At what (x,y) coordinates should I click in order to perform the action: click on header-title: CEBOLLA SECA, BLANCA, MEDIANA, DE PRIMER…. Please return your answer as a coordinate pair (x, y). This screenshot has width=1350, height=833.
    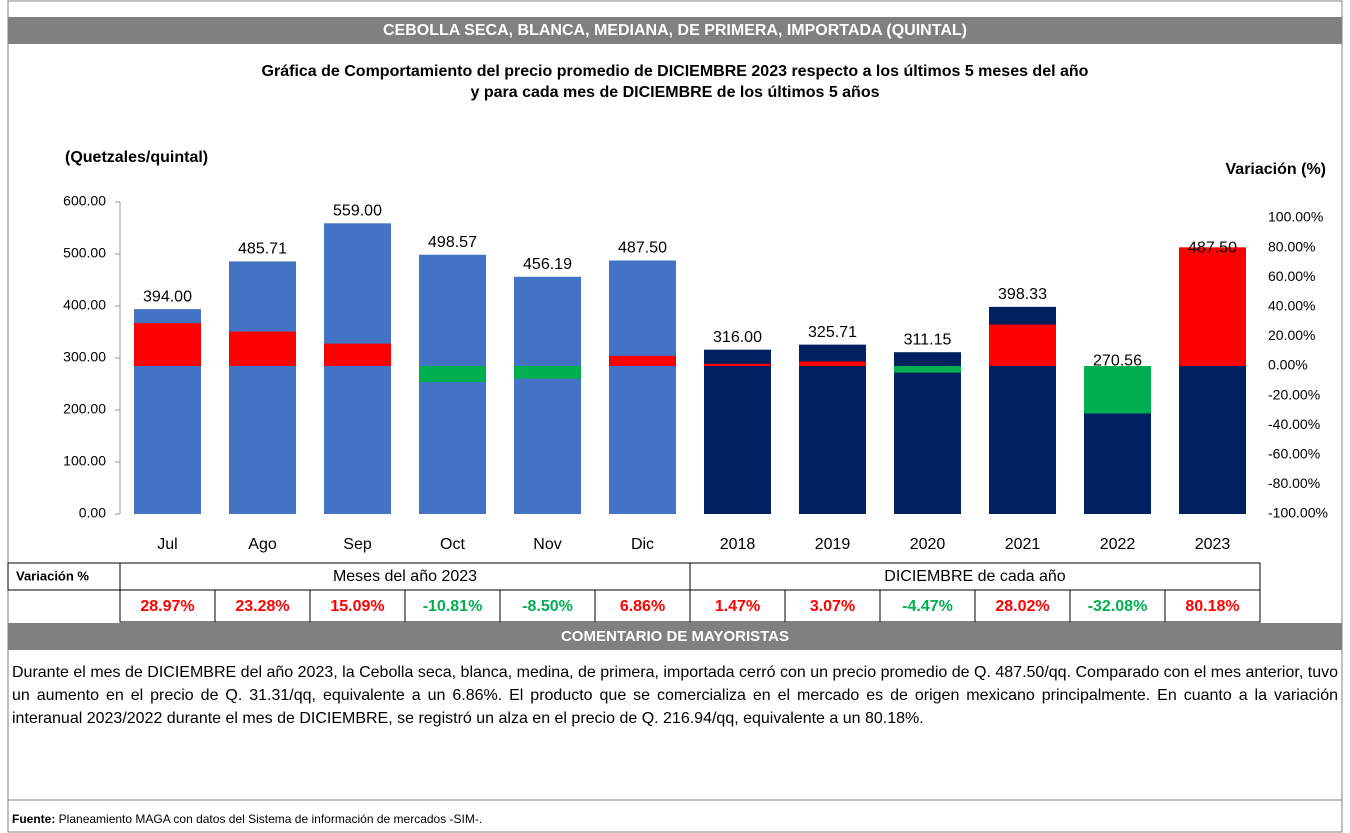
    Looking at the image, I should click on (675, 30).